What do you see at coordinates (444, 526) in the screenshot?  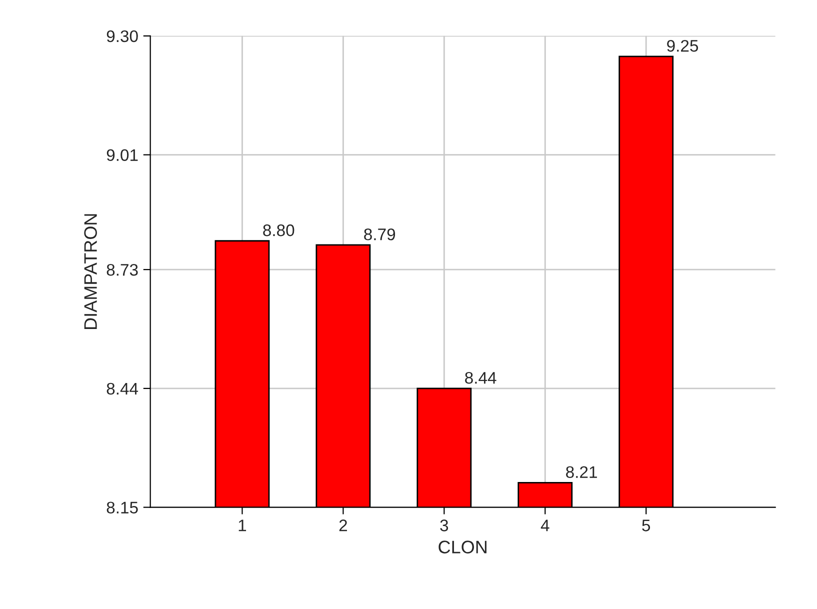 I see `x-tick-label: 3` at bounding box center [444, 526].